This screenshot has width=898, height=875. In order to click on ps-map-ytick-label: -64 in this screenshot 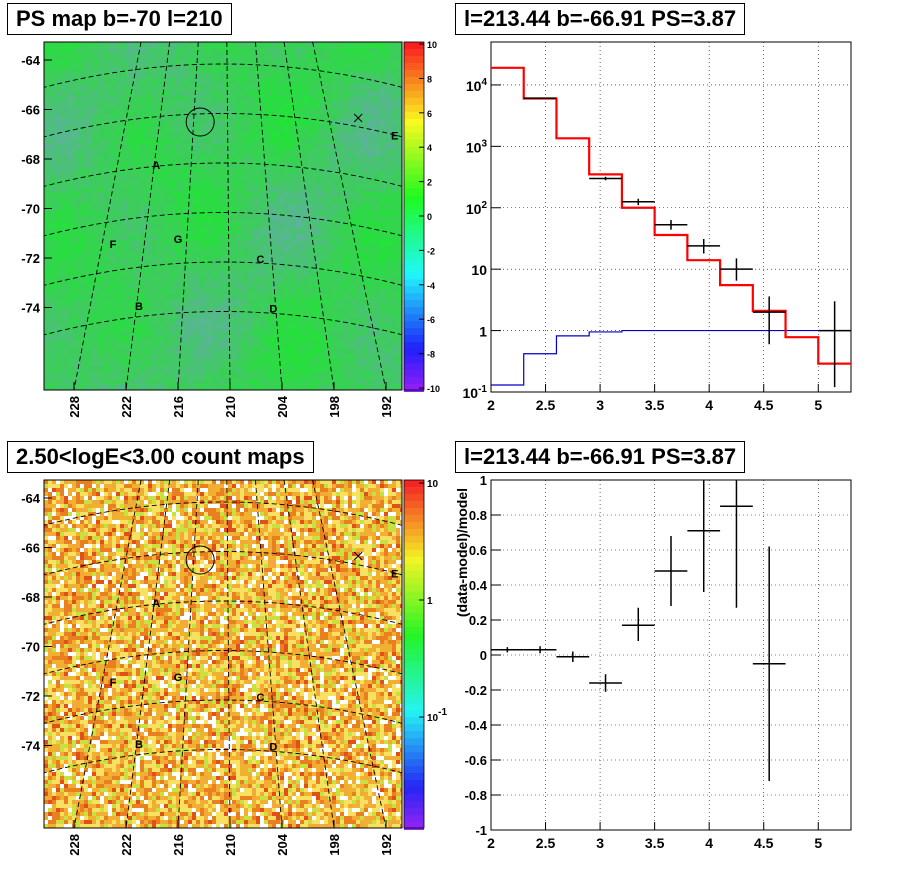, I will do `click(31, 60)`.